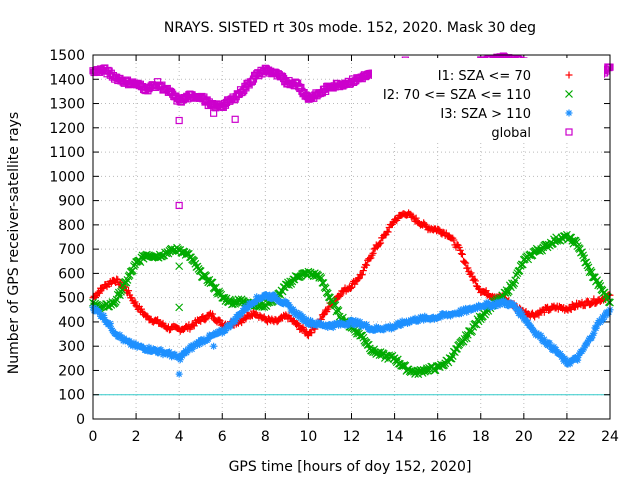 Image resolution: width=640 pixels, height=480 pixels. What do you see at coordinates (511, 133) in the screenshot?
I see `legend-label: global` at bounding box center [511, 133].